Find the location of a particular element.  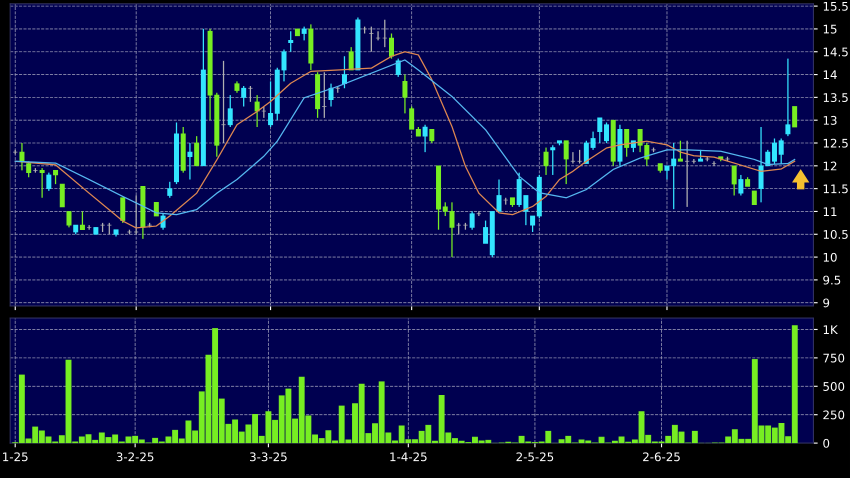

x-tick-label: 1-25 is located at coordinates (15, 457).